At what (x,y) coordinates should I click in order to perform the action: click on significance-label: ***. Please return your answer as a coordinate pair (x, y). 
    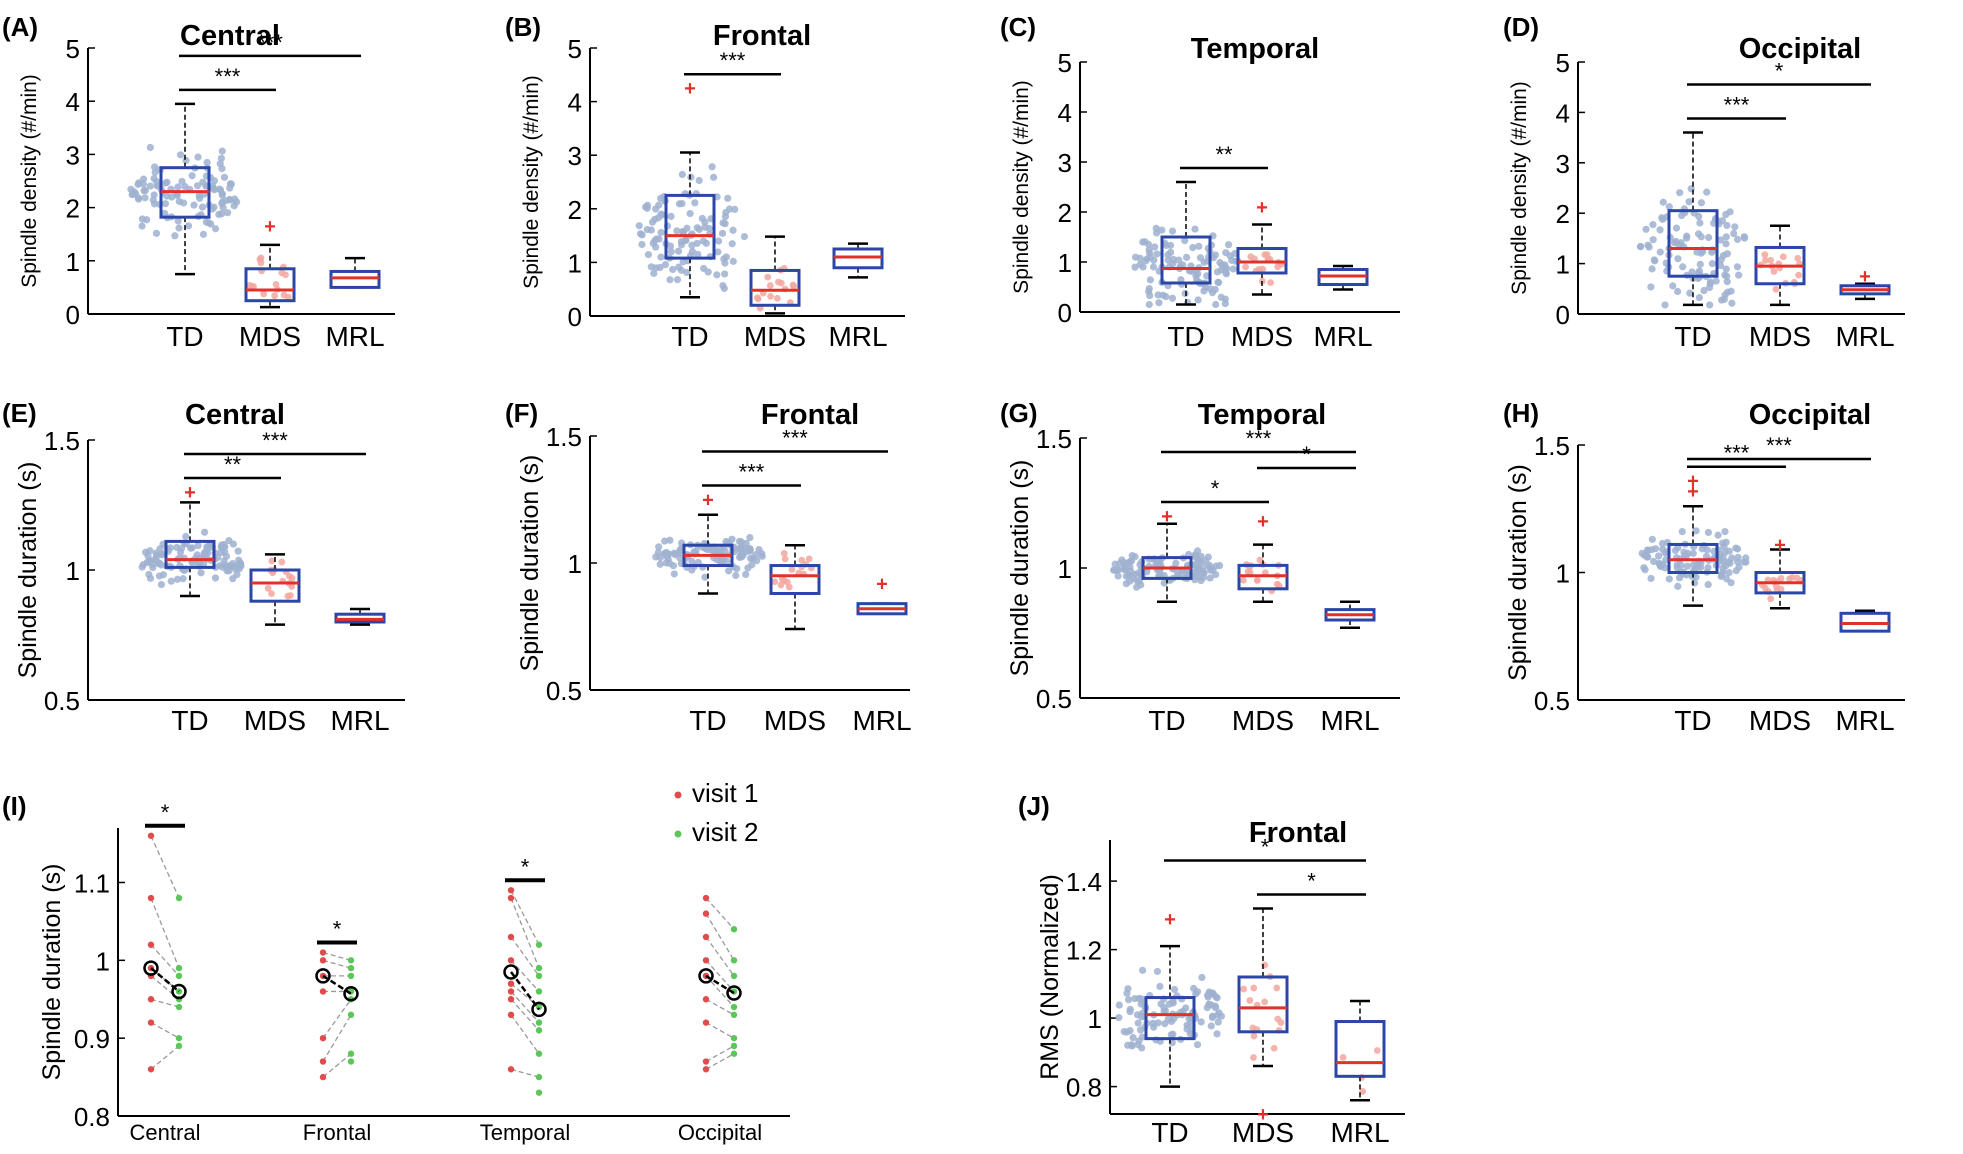
    Looking at the image, I should click on (1737, 453).